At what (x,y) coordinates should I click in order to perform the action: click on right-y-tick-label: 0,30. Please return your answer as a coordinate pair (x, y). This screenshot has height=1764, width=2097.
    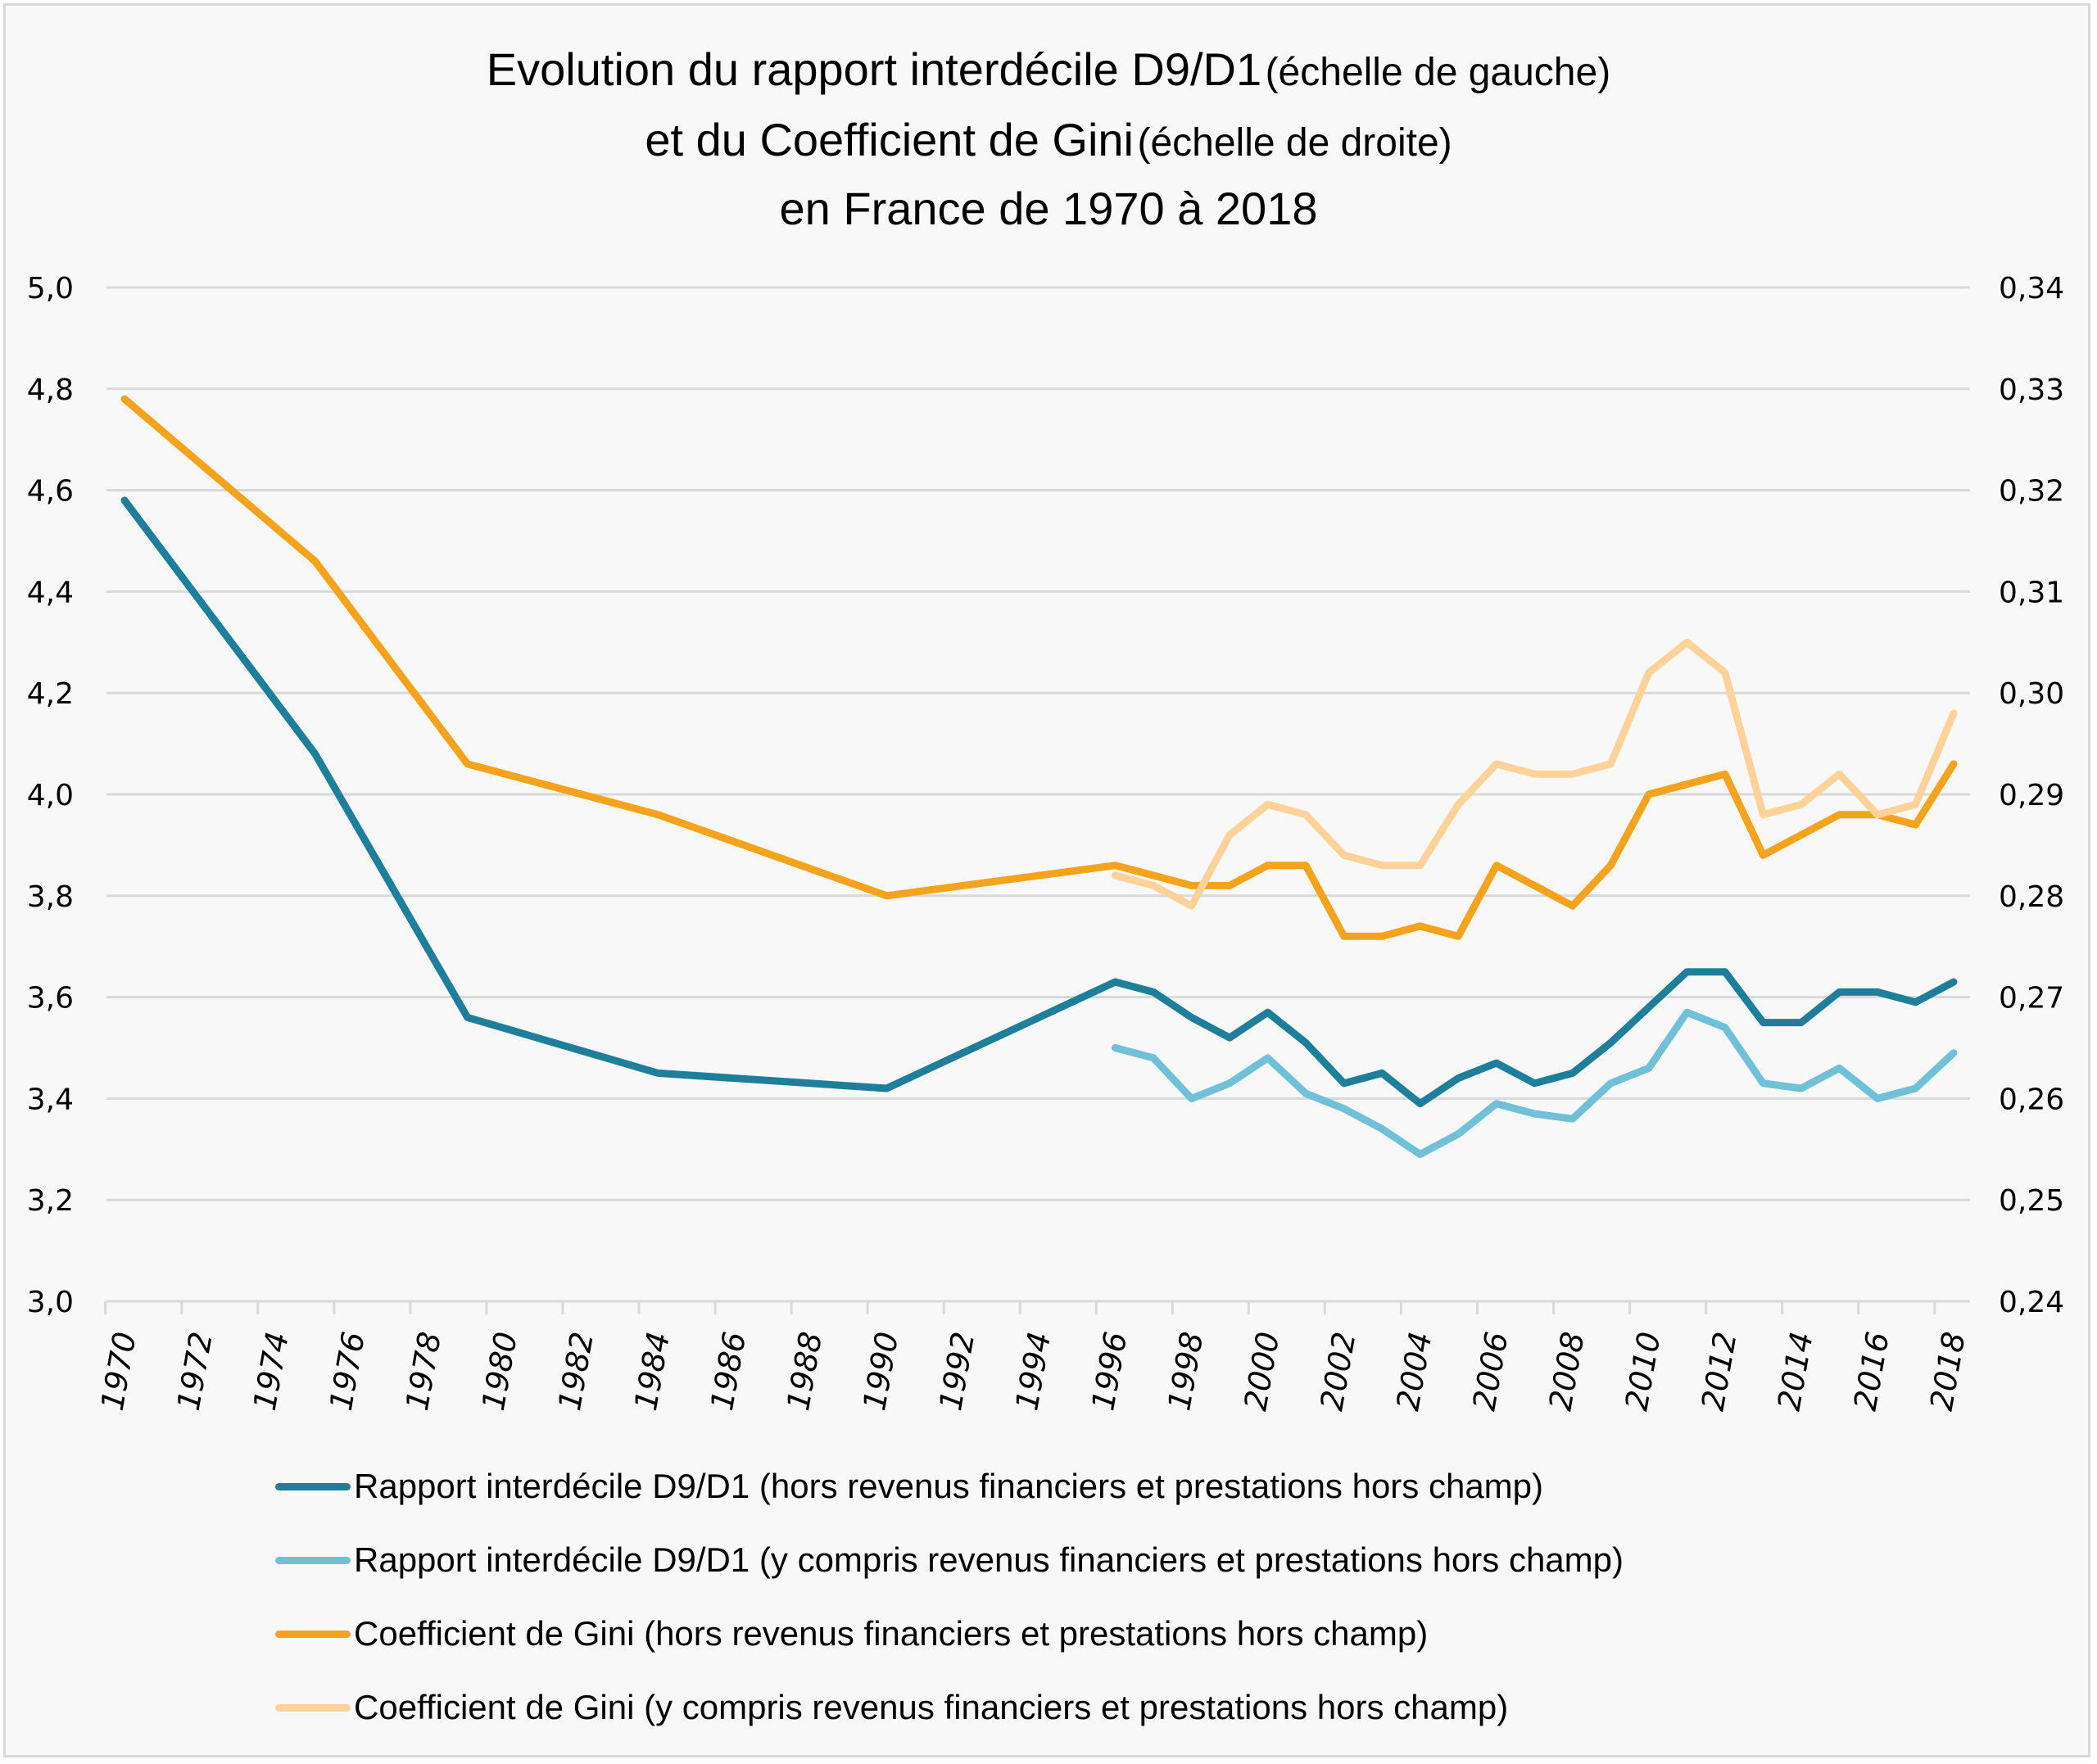
    Looking at the image, I should click on (2031, 694).